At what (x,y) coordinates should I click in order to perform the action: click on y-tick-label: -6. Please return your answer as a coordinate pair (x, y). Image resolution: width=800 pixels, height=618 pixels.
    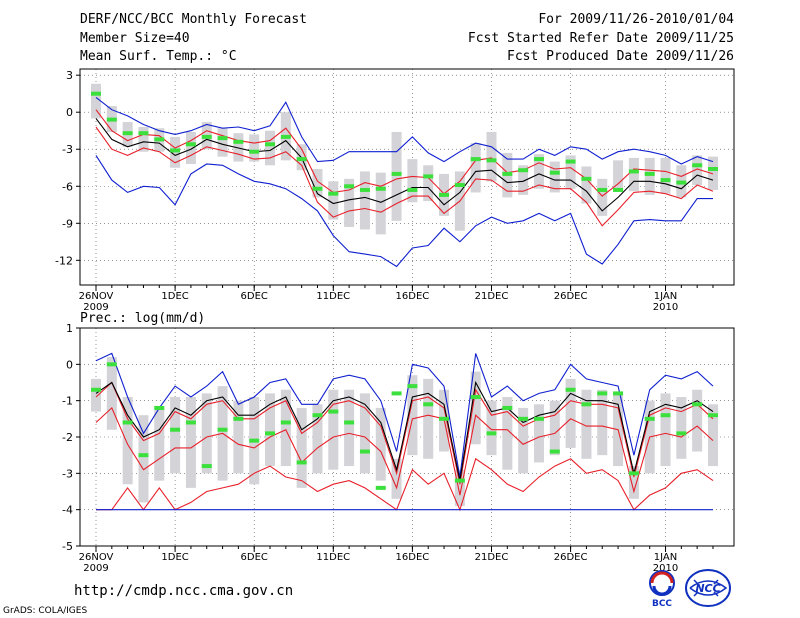
    Looking at the image, I should click on (67, 186).